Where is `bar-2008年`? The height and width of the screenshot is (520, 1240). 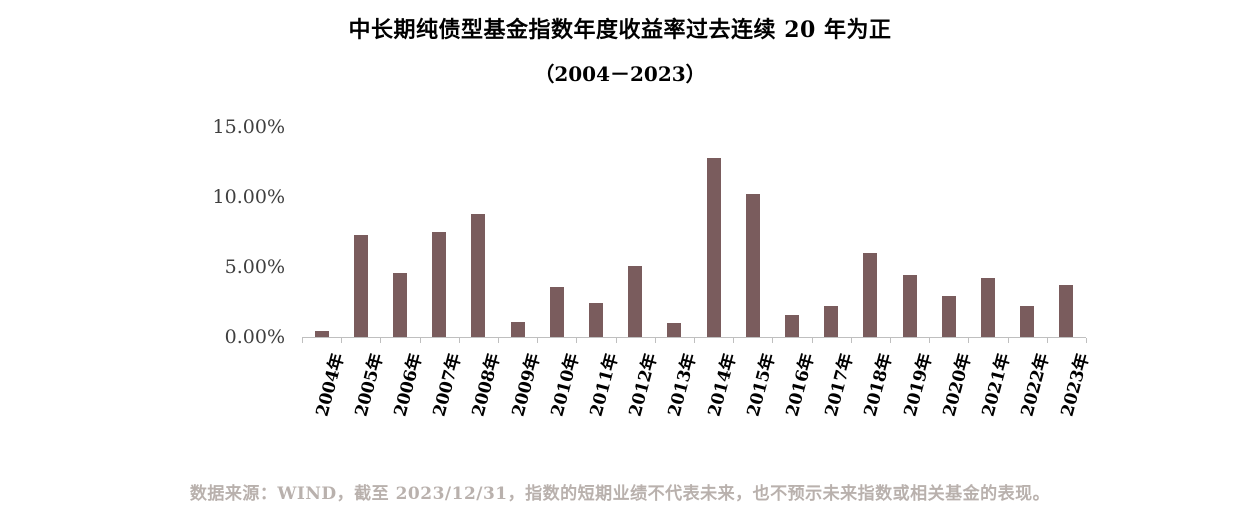
bar-2008年 is located at coordinates (478, 275).